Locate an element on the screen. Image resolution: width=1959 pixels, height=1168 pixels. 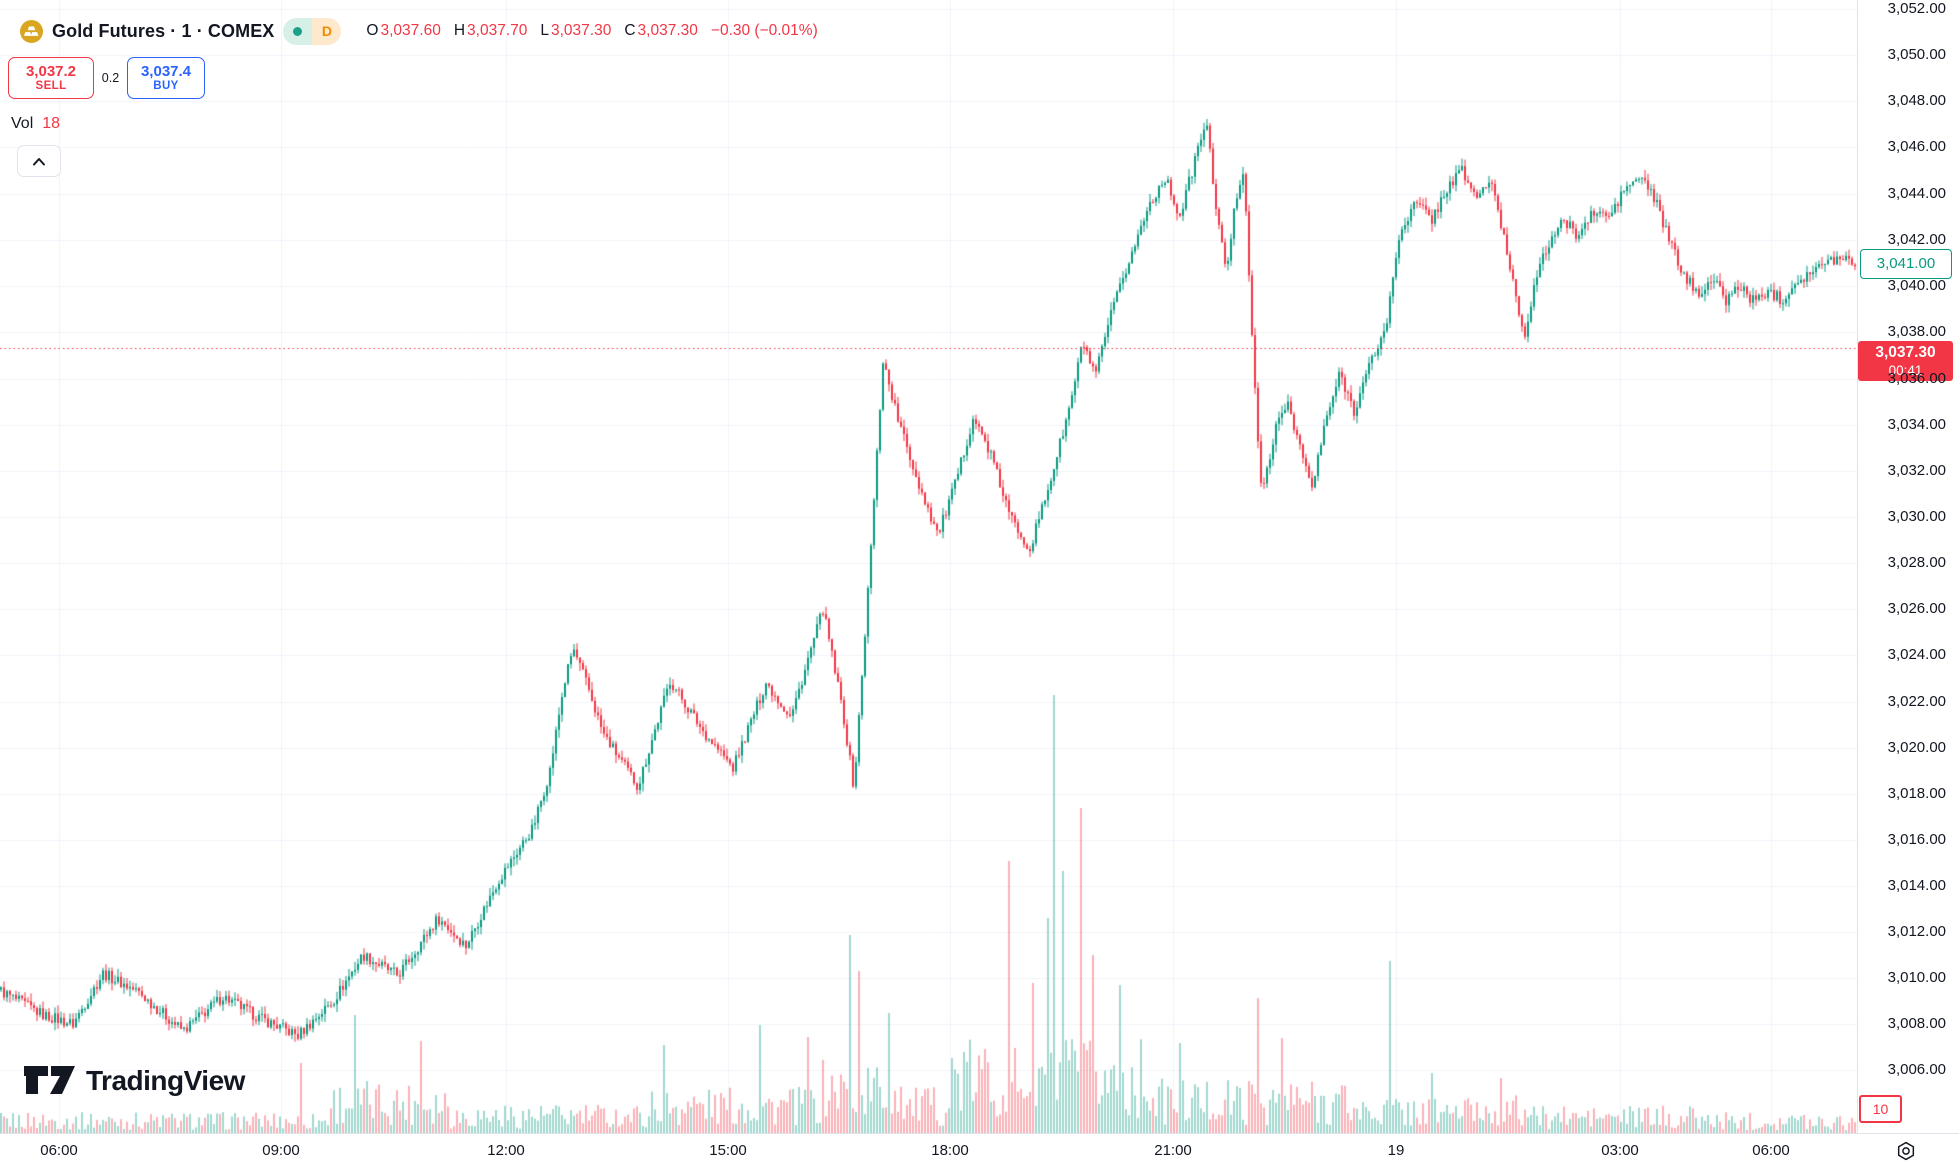
volume-axis-value-label: 10 is located at coordinates (1880, 1109).